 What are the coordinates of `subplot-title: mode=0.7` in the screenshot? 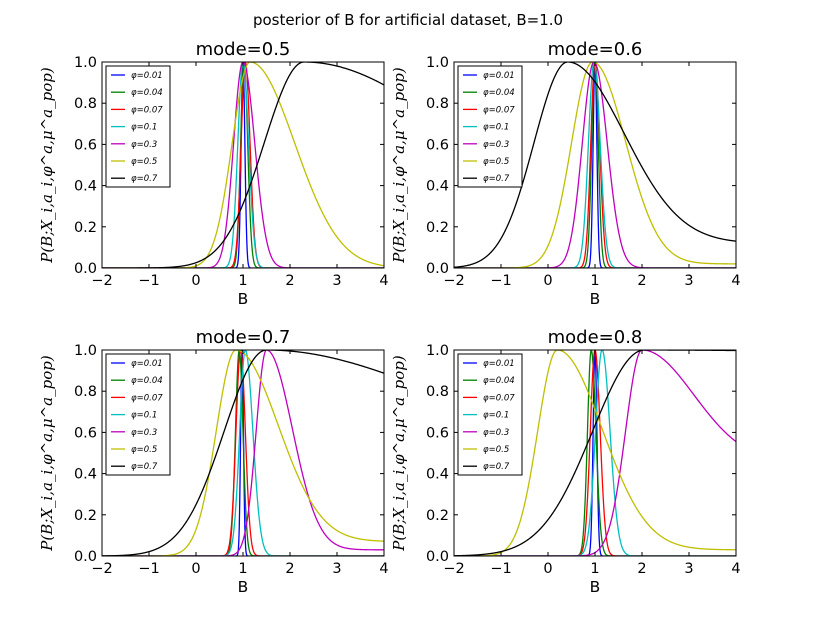 It's located at (243, 337).